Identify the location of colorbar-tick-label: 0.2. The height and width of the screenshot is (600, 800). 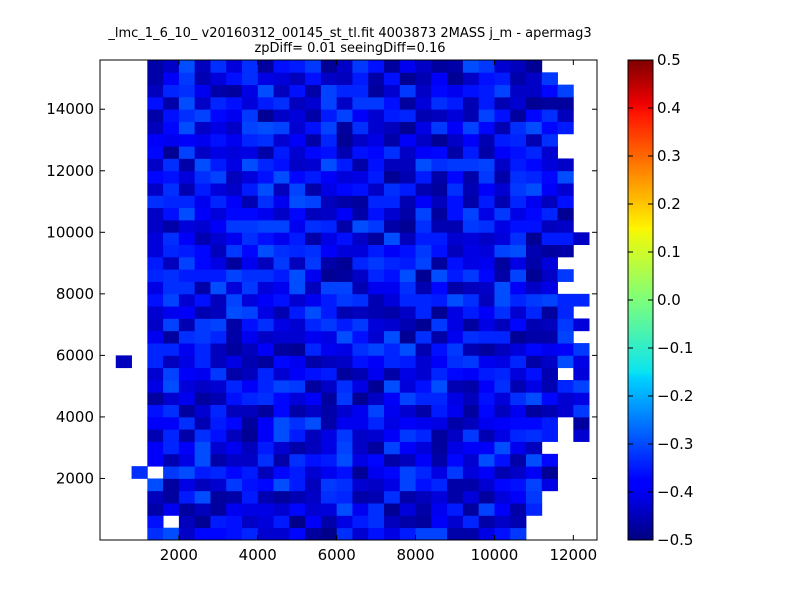
(669, 204).